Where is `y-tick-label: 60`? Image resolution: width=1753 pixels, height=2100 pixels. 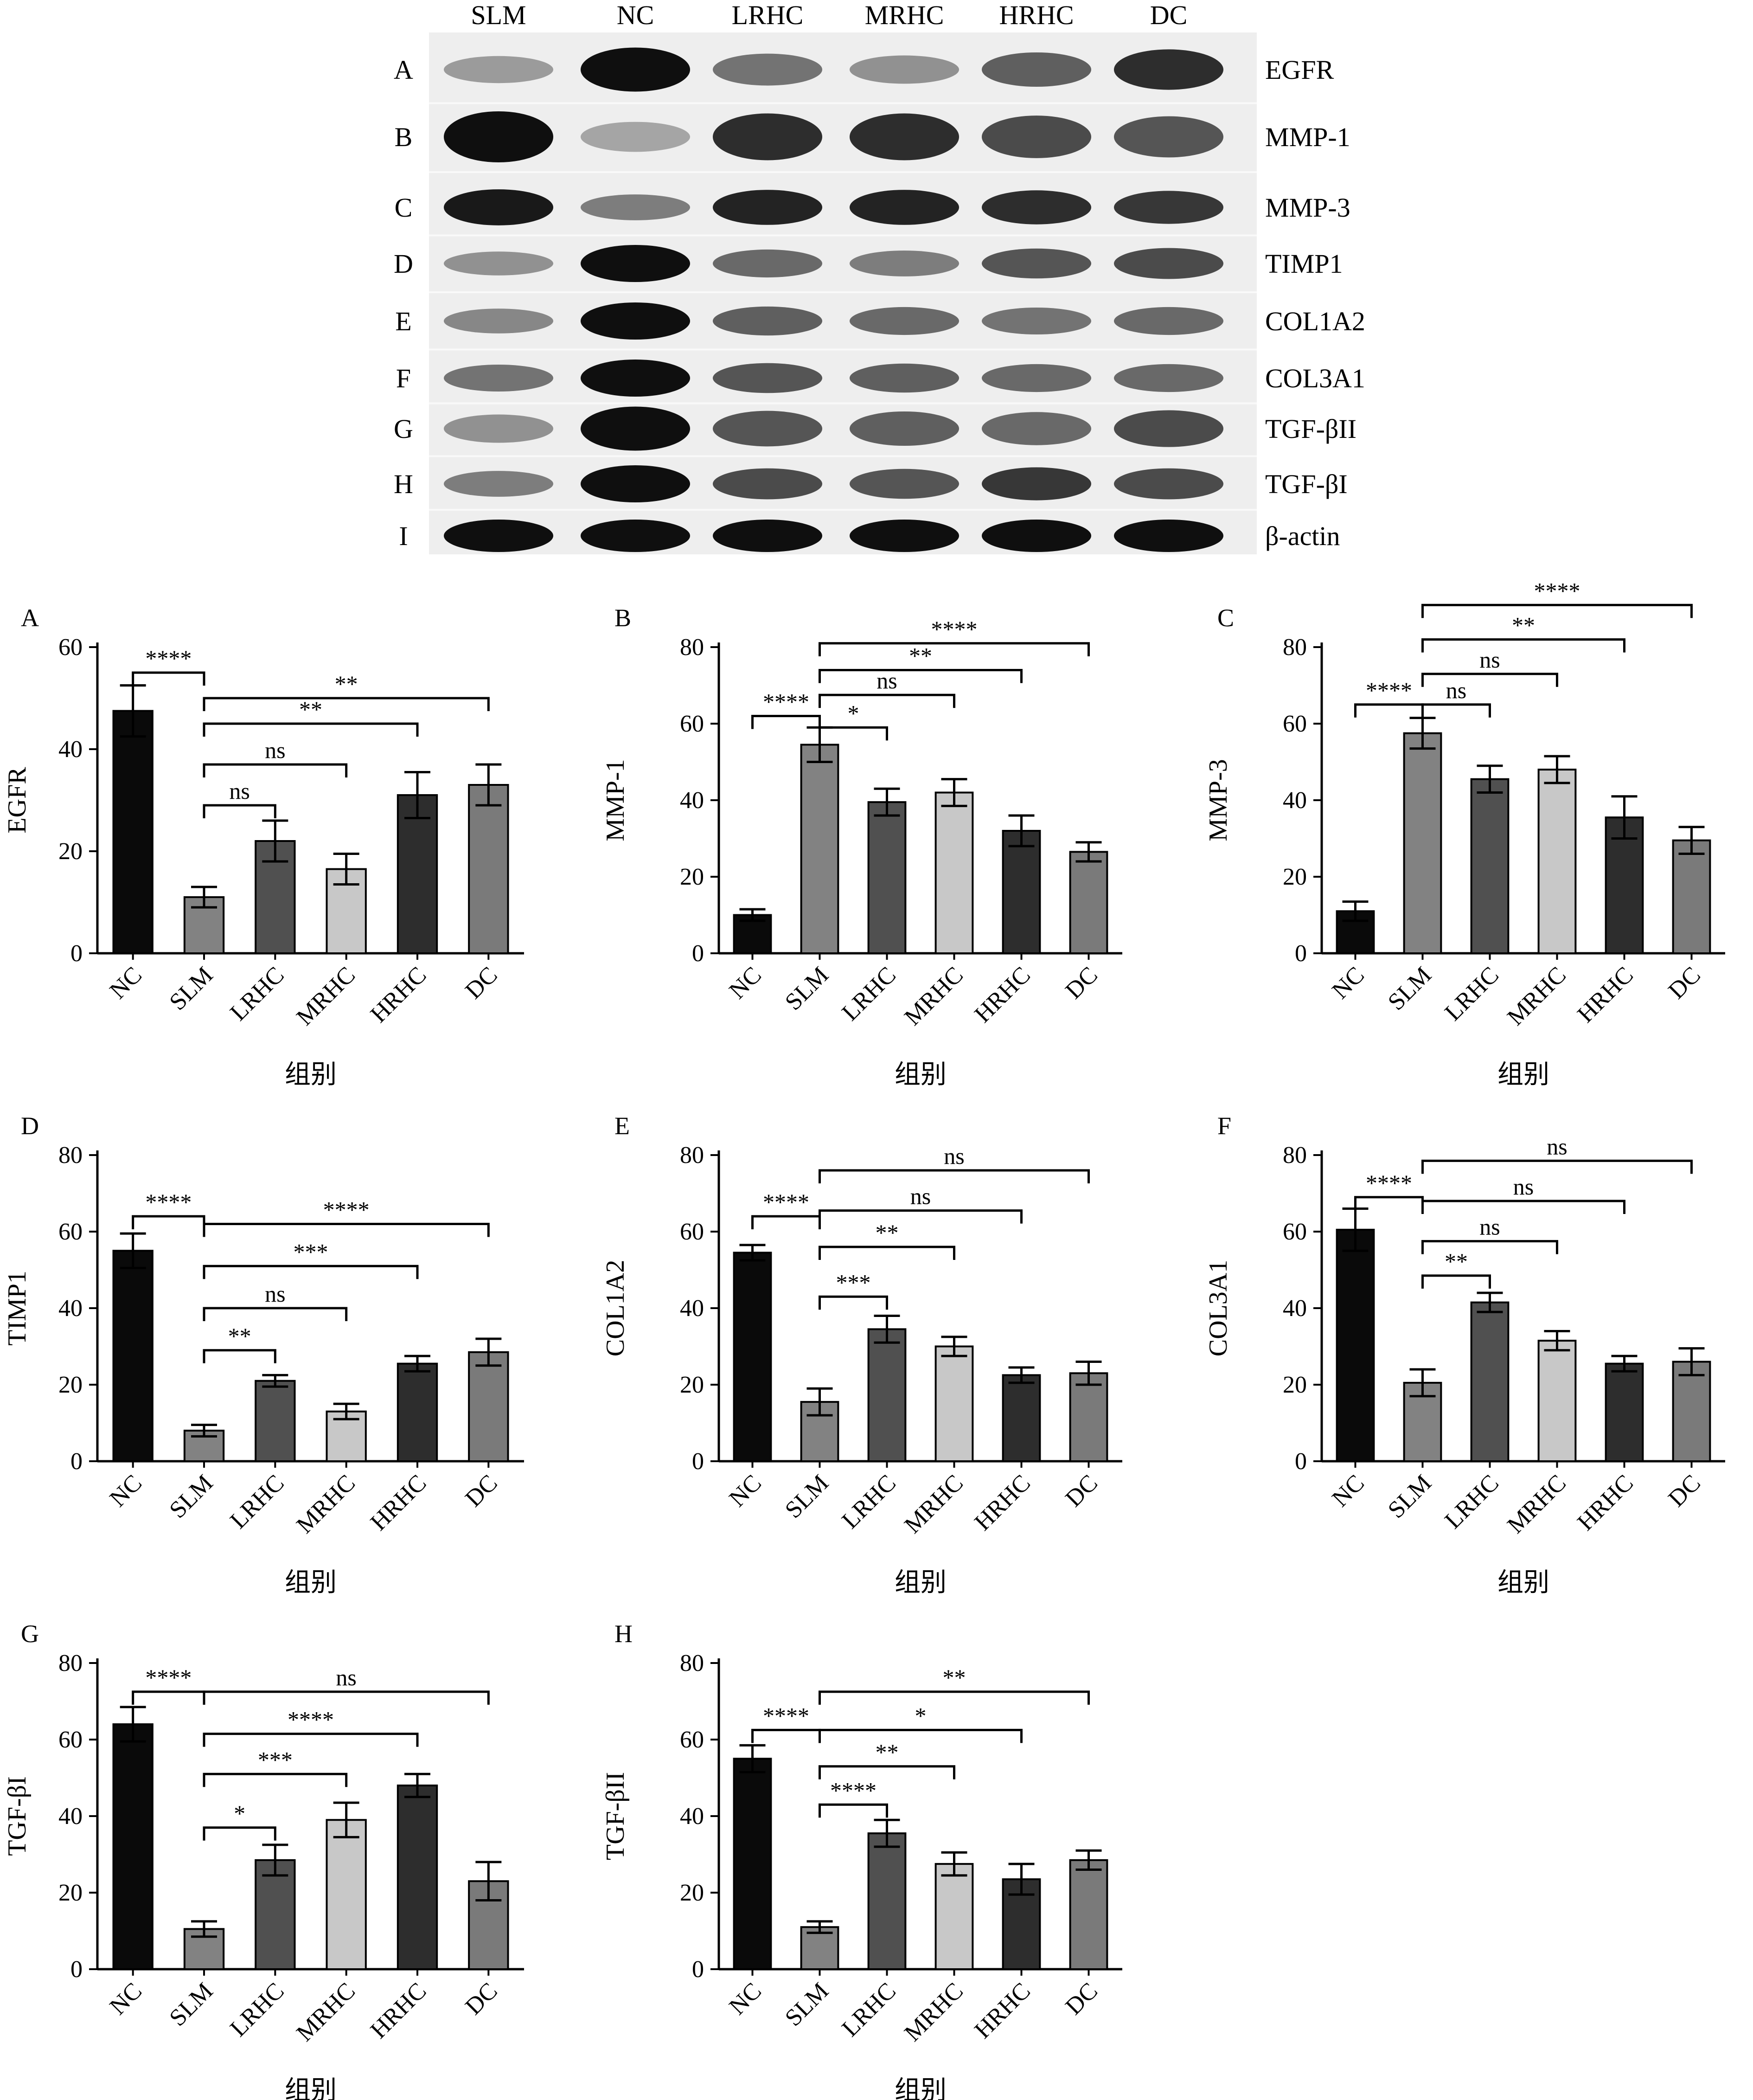 y-tick-label: 60 is located at coordinates (692, 1232).